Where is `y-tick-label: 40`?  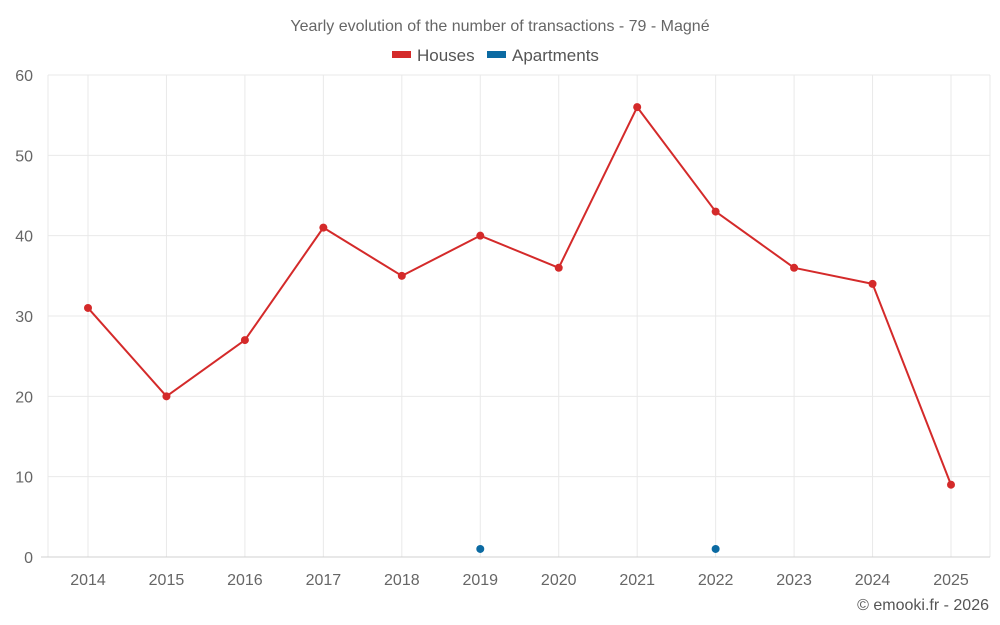
y-tick-label: 40 is located at coordinates (24, 237).